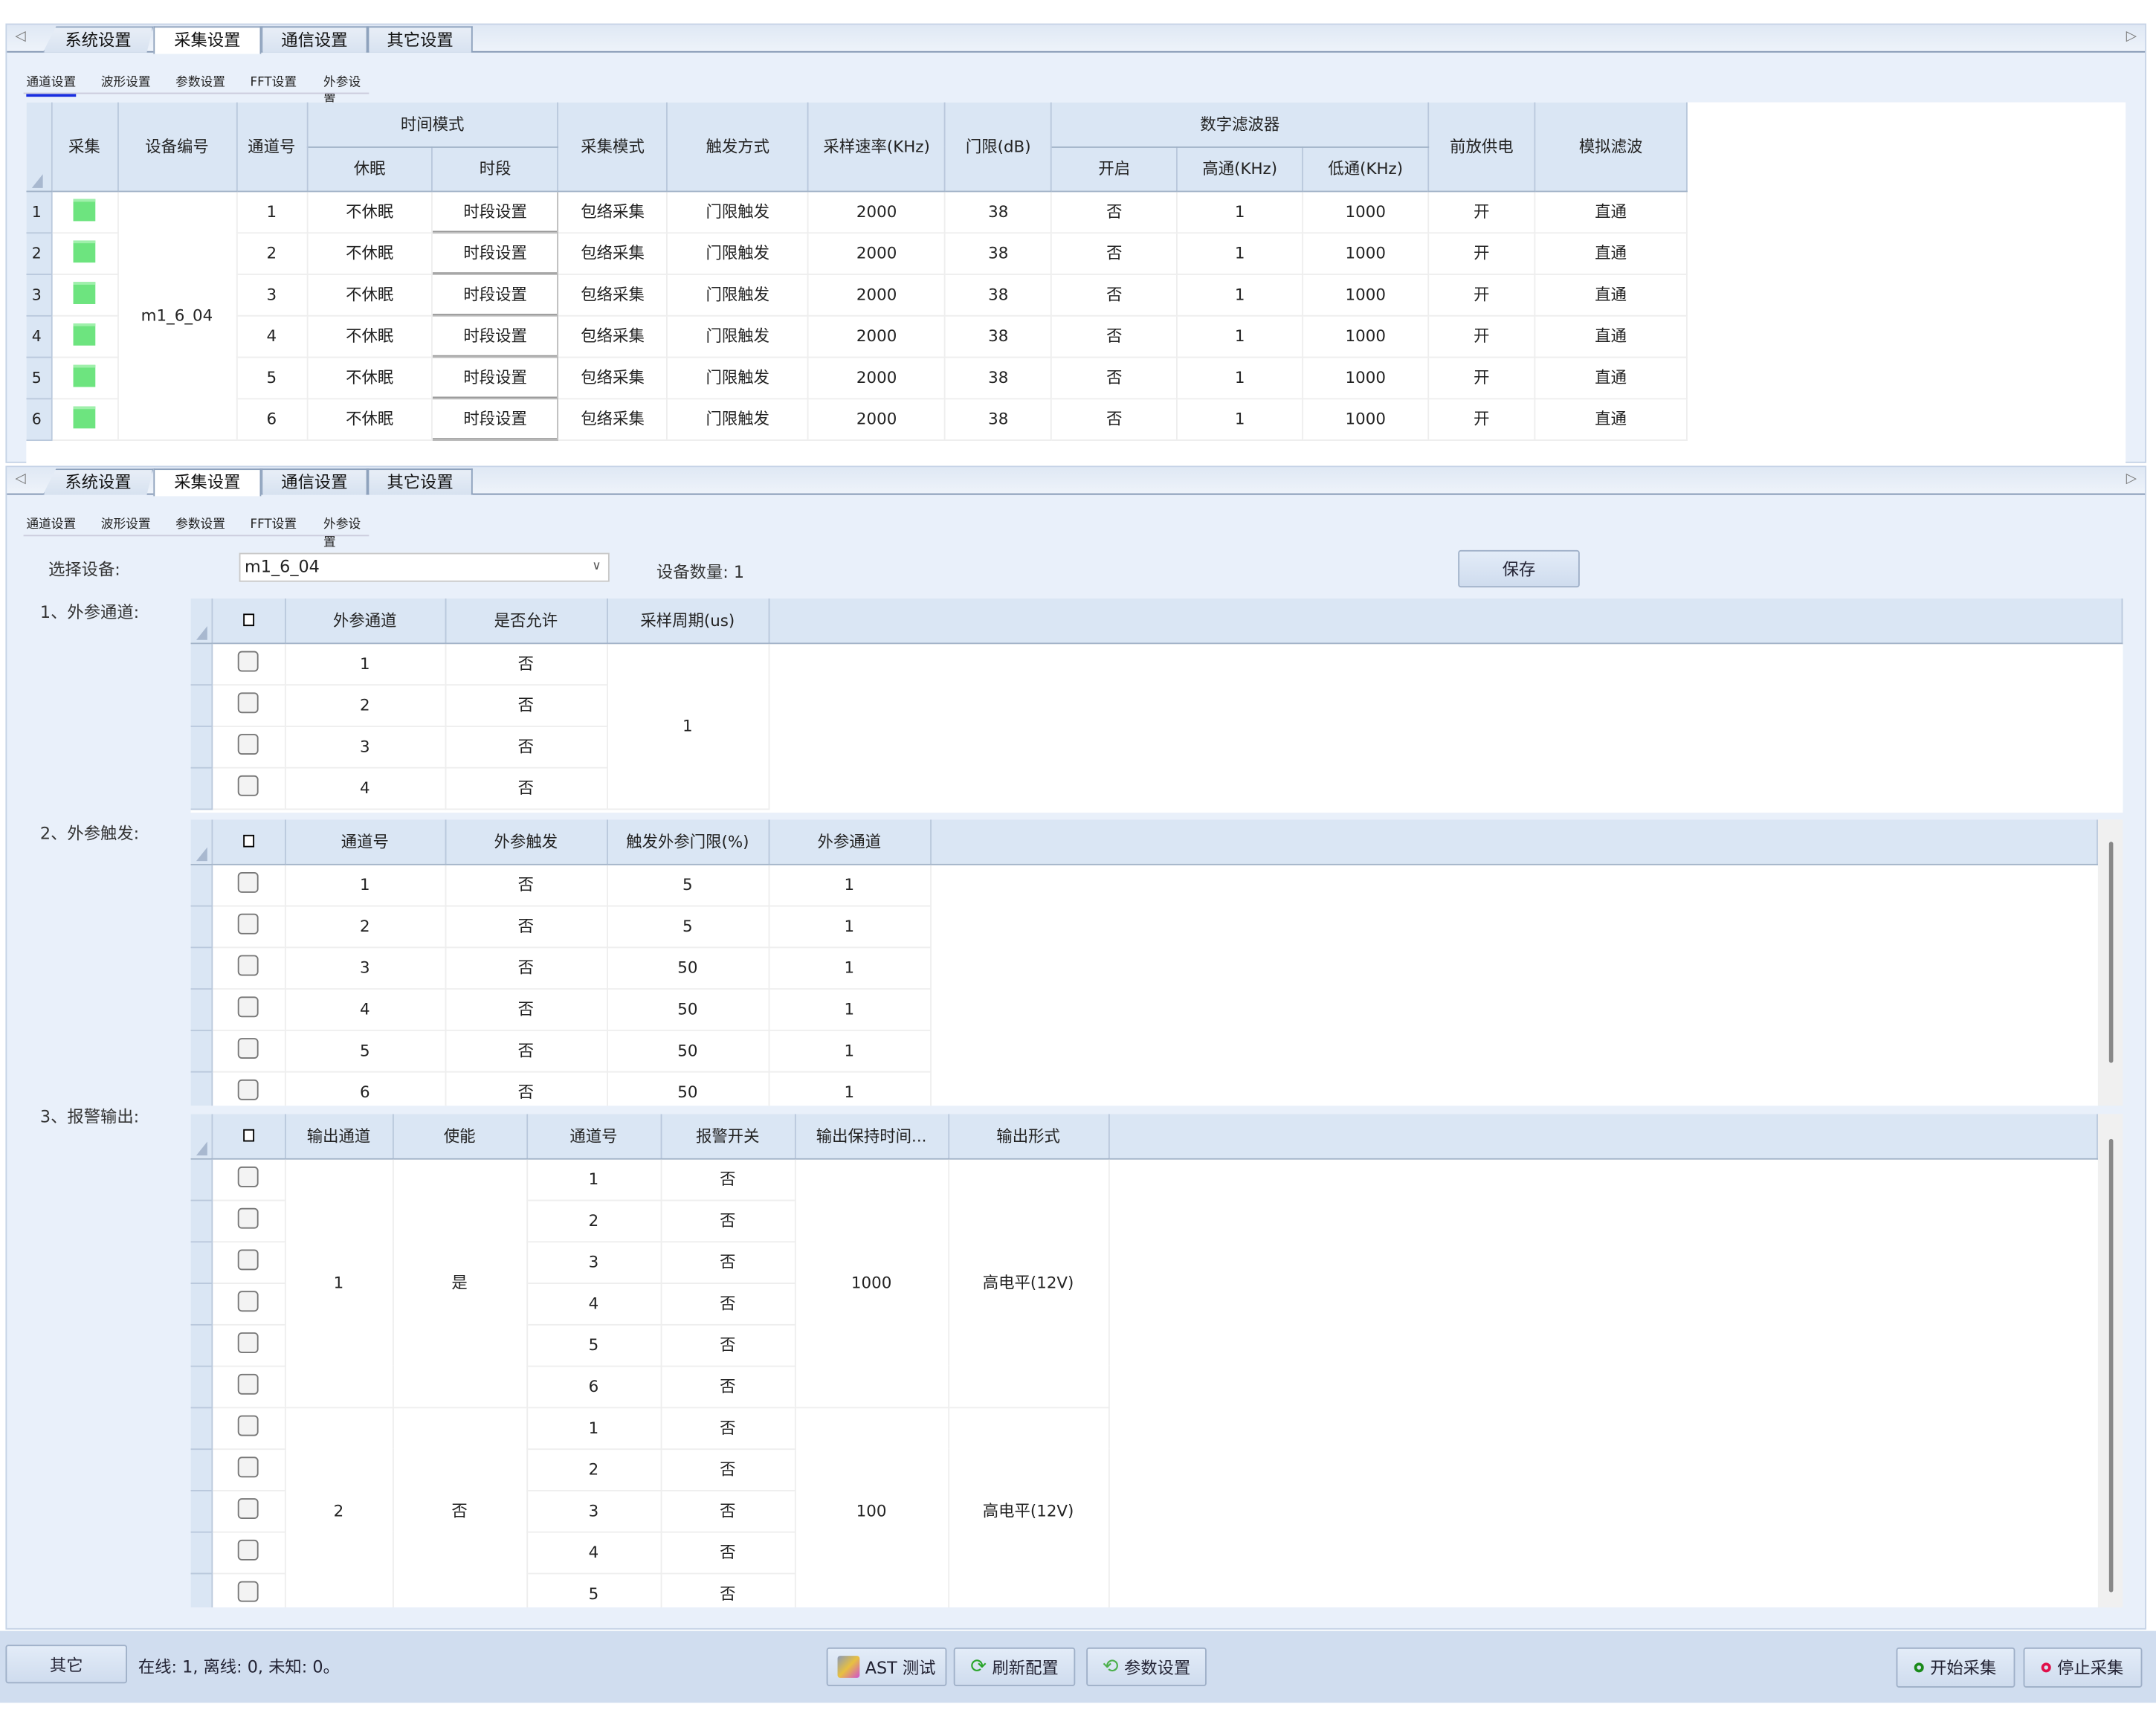  Describe the element at coordinates (1114, 420) in the screenshot. I see `filter-enable-cell: 否` at that location.